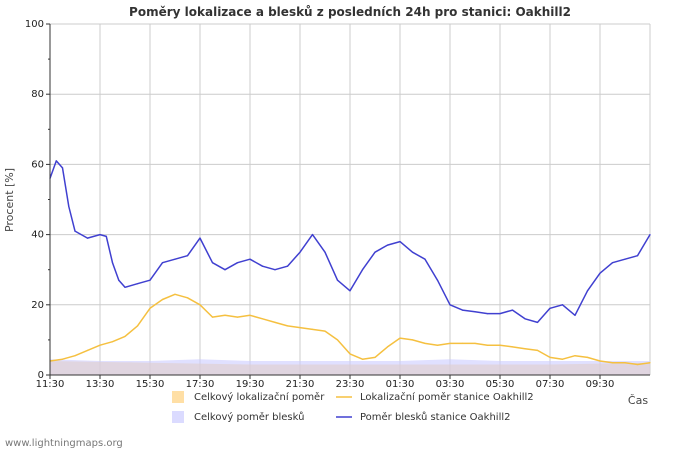 This screenshot has width=700, height=450. Describe the element at coordinates (37, 235) in the screenshot. I see `y-tick-label: 40` at that location.